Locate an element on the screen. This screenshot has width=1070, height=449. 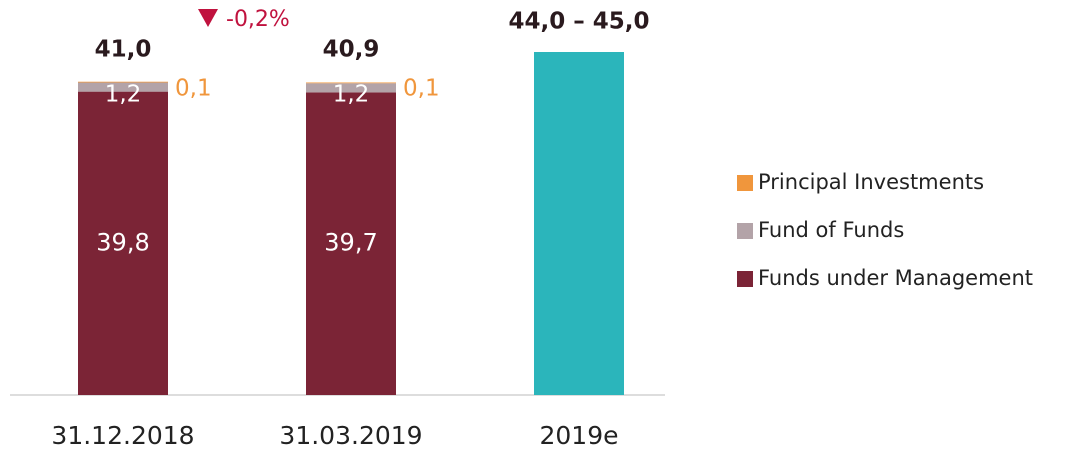
legend-label: Funds under Management is located at coordinates (895, 278).